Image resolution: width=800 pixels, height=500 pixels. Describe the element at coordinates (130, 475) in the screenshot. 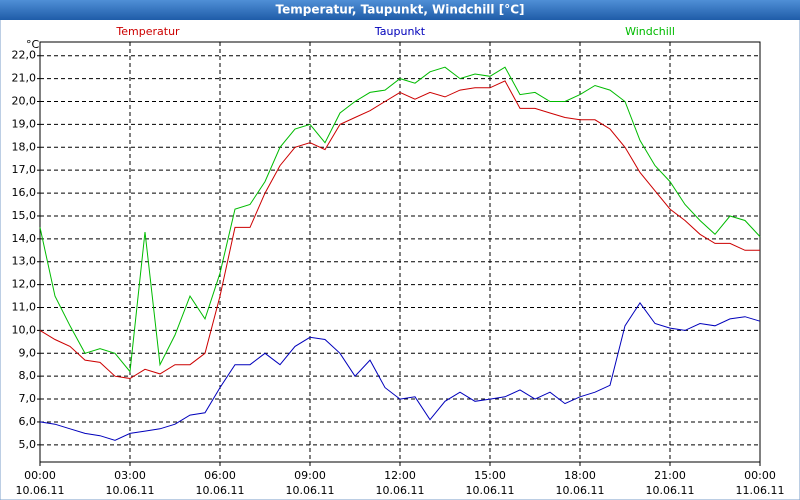

I see `x-tick-label: 03:00` at that location.